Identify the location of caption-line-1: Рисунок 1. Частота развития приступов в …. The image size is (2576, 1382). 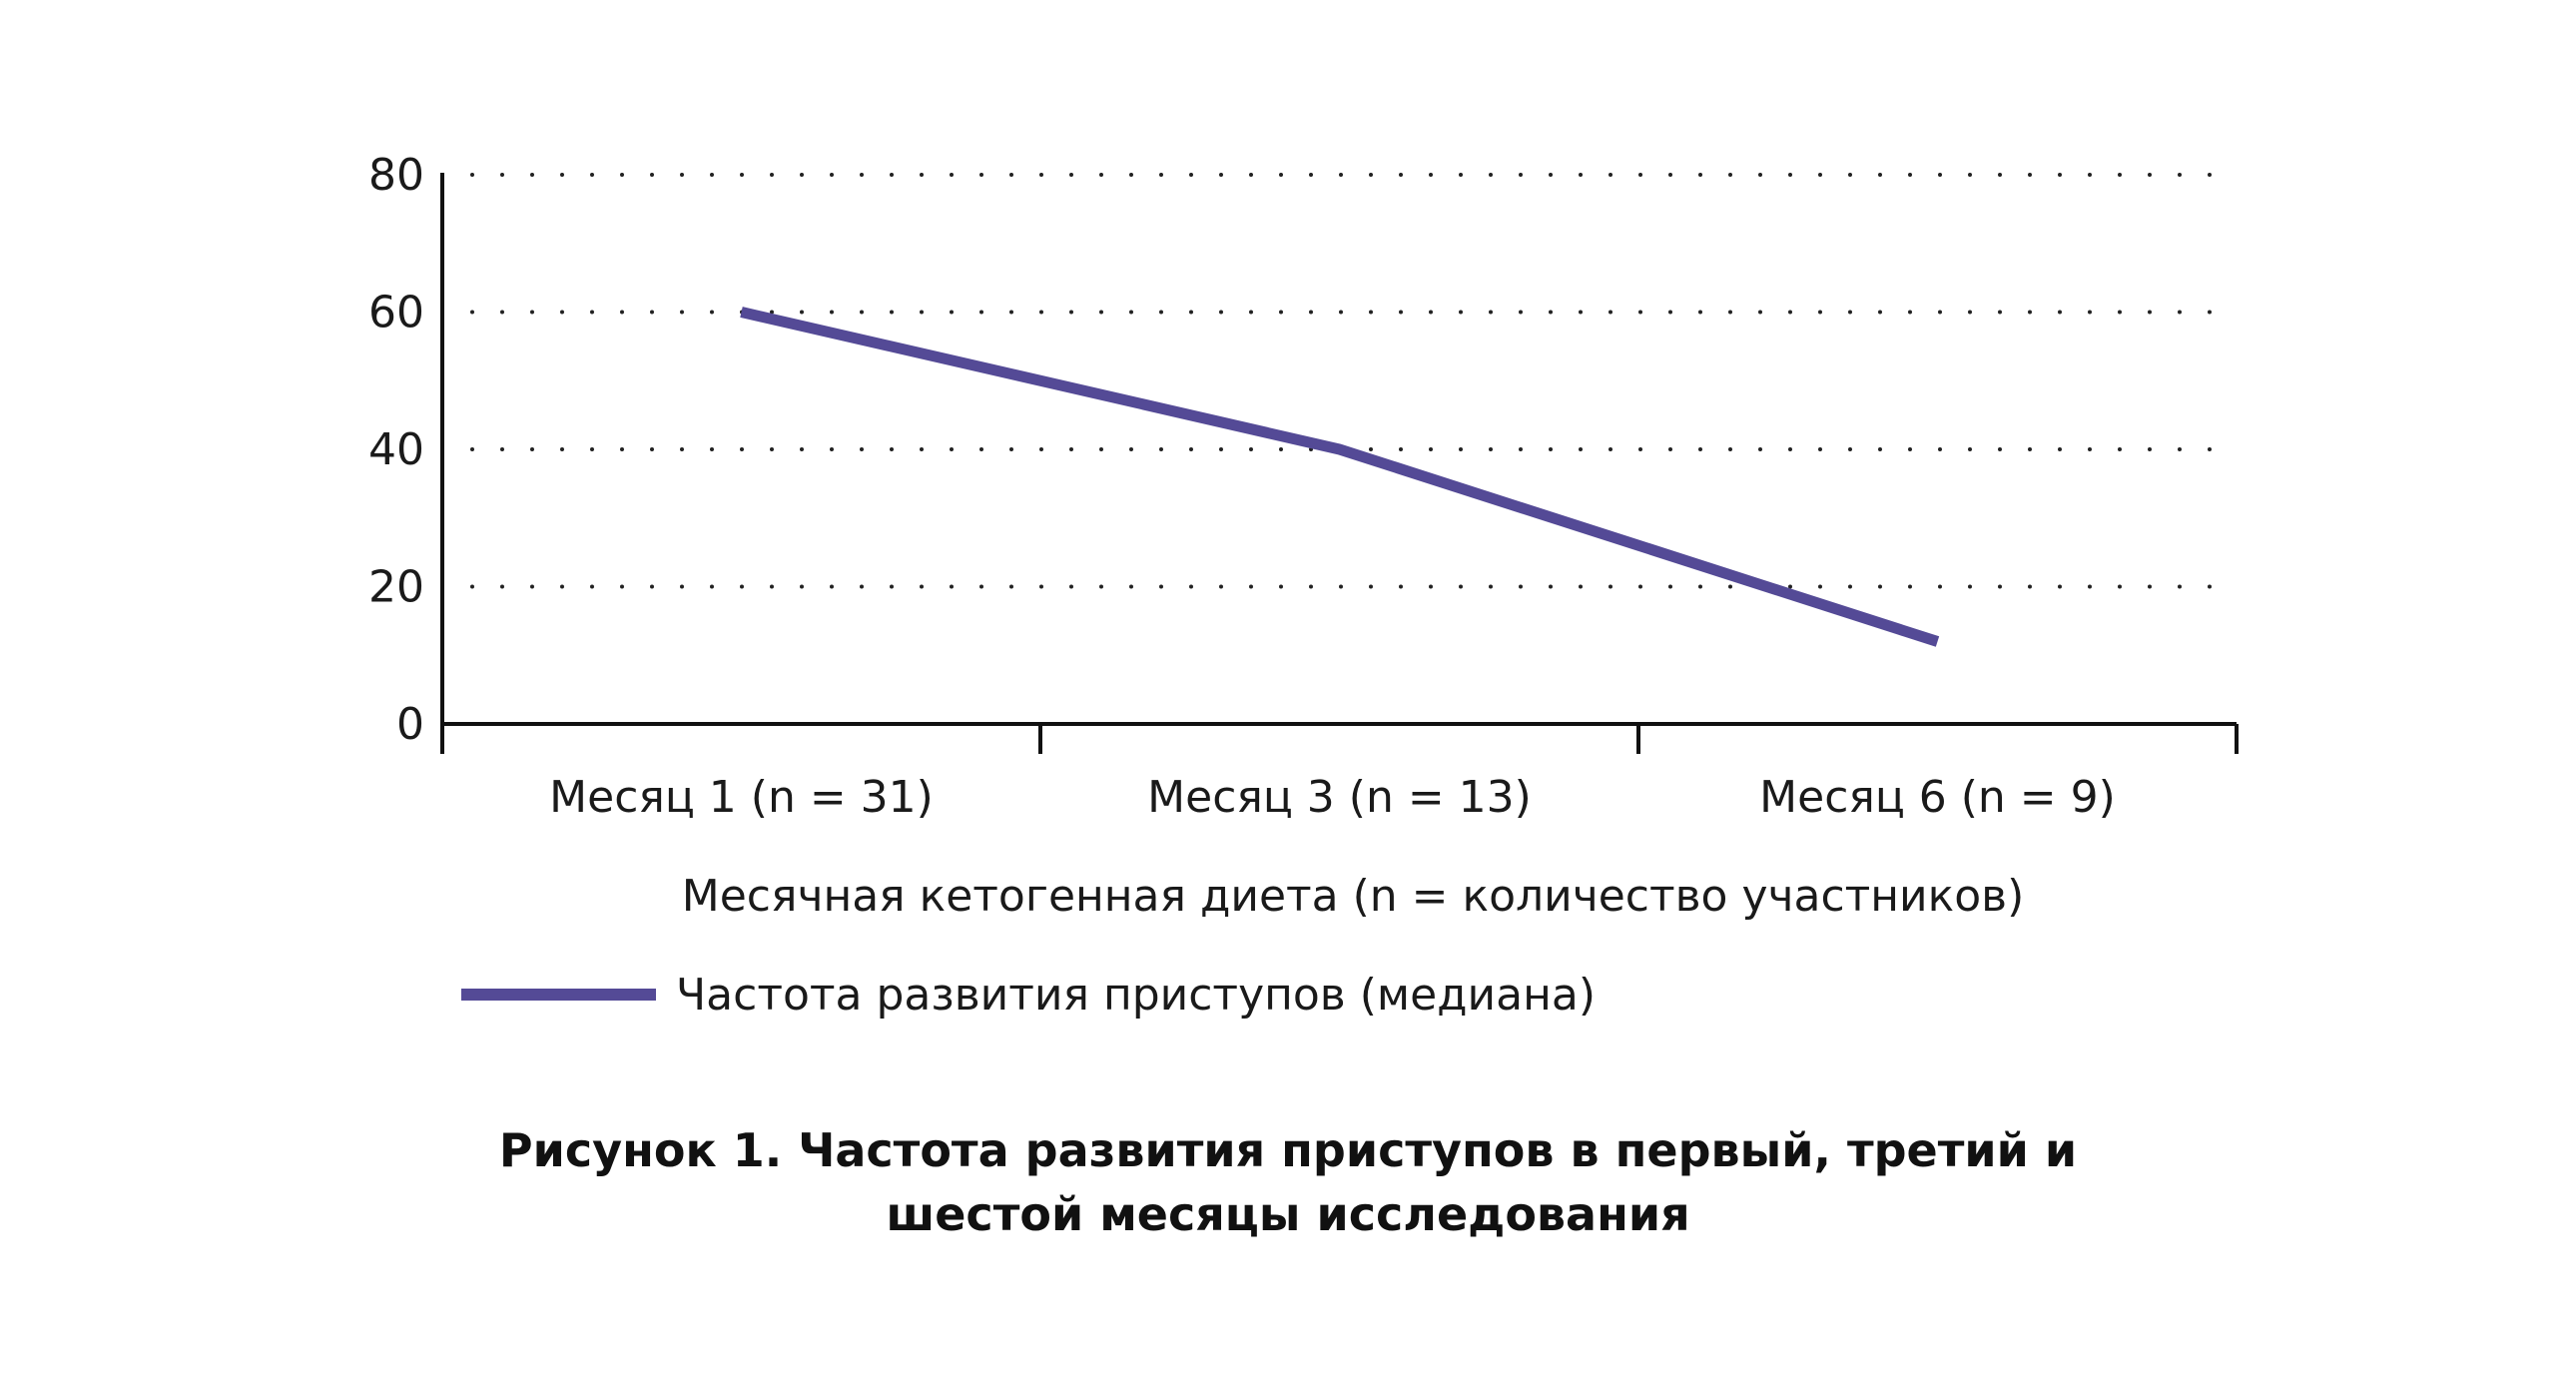
(1288, 1150).